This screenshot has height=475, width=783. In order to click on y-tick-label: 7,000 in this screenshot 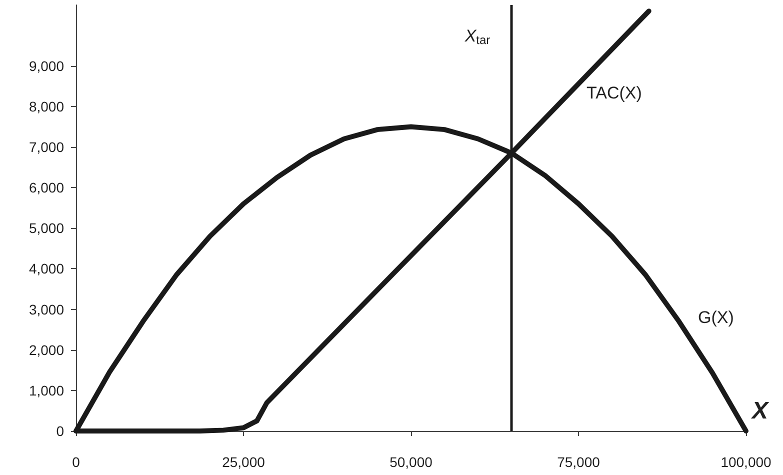, I will do `click(46, 147)`.